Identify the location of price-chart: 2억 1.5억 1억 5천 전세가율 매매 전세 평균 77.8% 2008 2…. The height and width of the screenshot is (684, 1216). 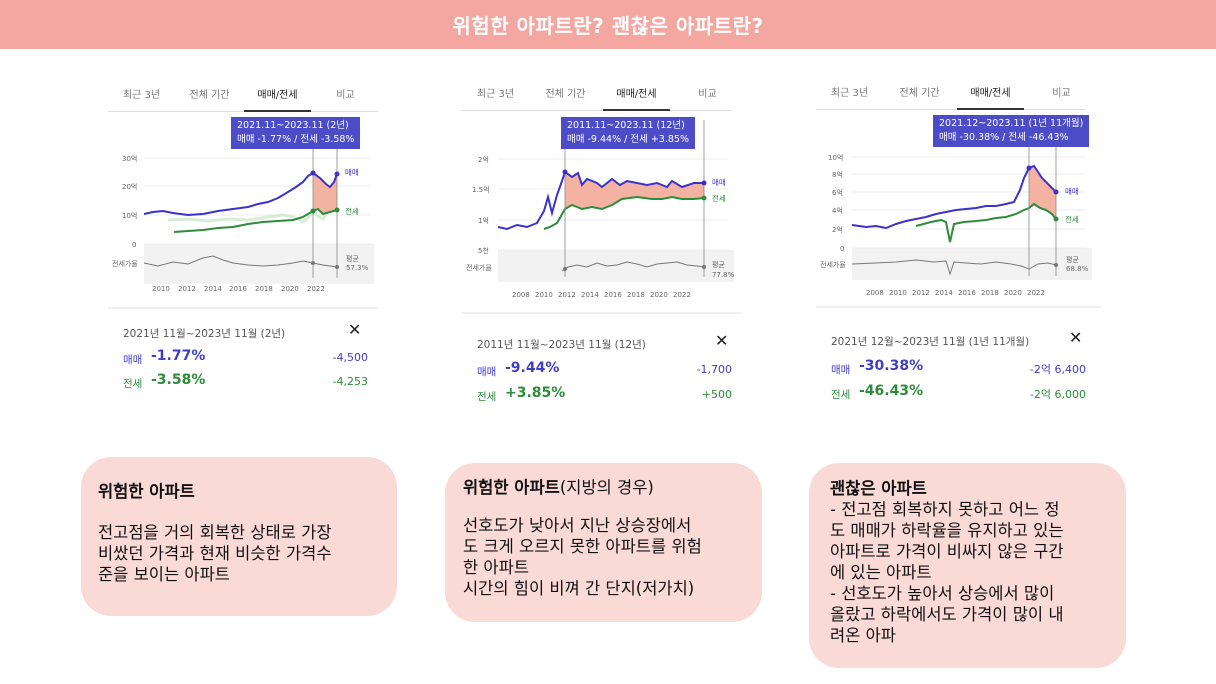
(602, 217).